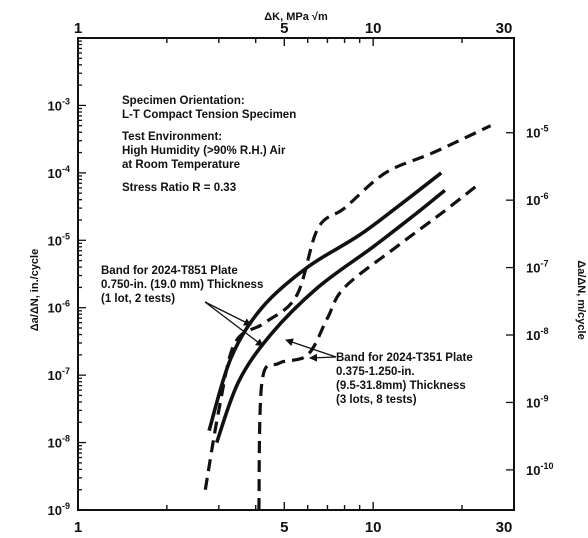  What do you see at coordinates (59, 172) in the screenshot?
I see `y-tick-label-left: 10⁻⁴` at bounding box center [59, 172].